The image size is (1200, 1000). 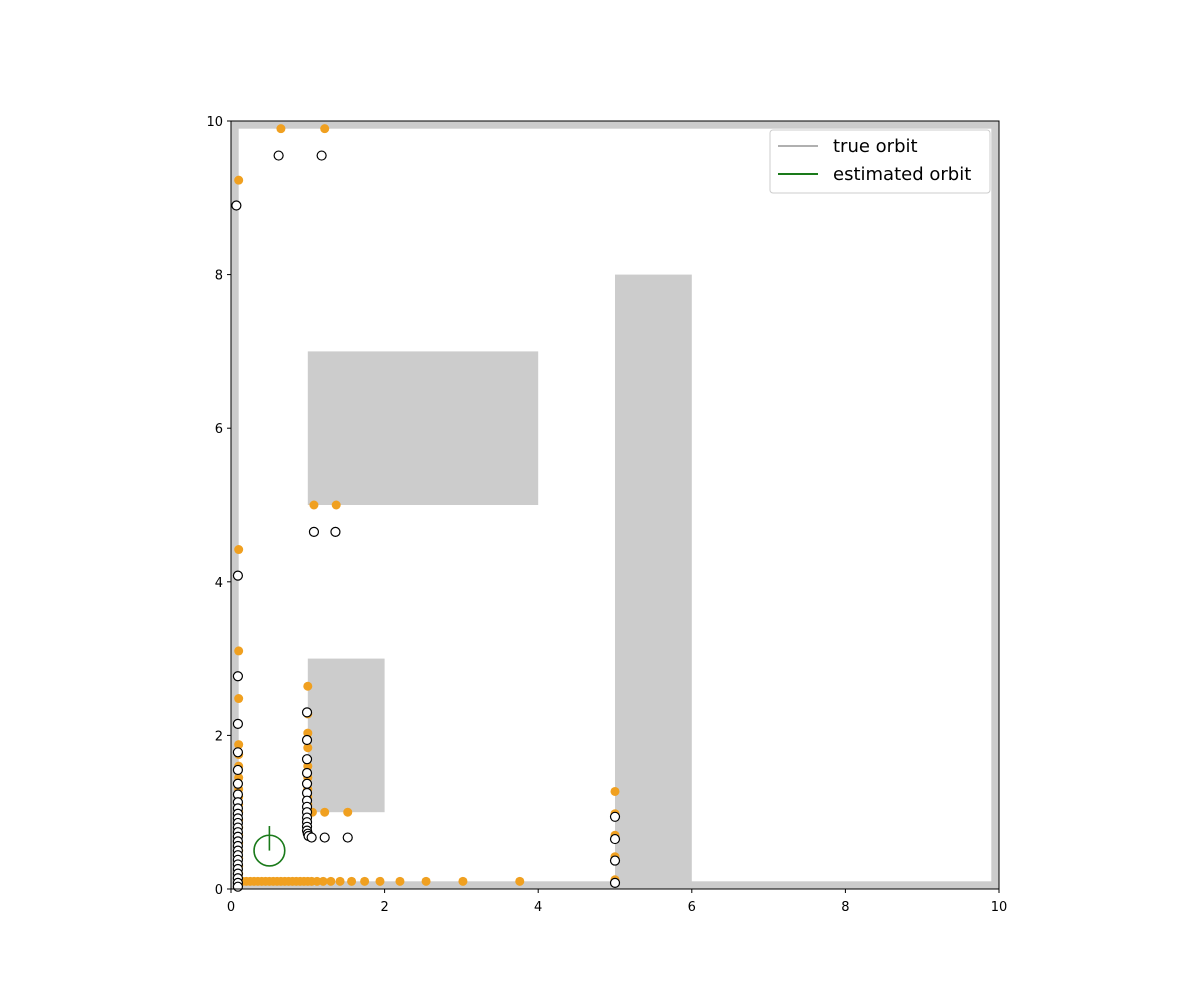 I want to click on legend-label-true-orbit: true orbit, so click(x=875, y=146).